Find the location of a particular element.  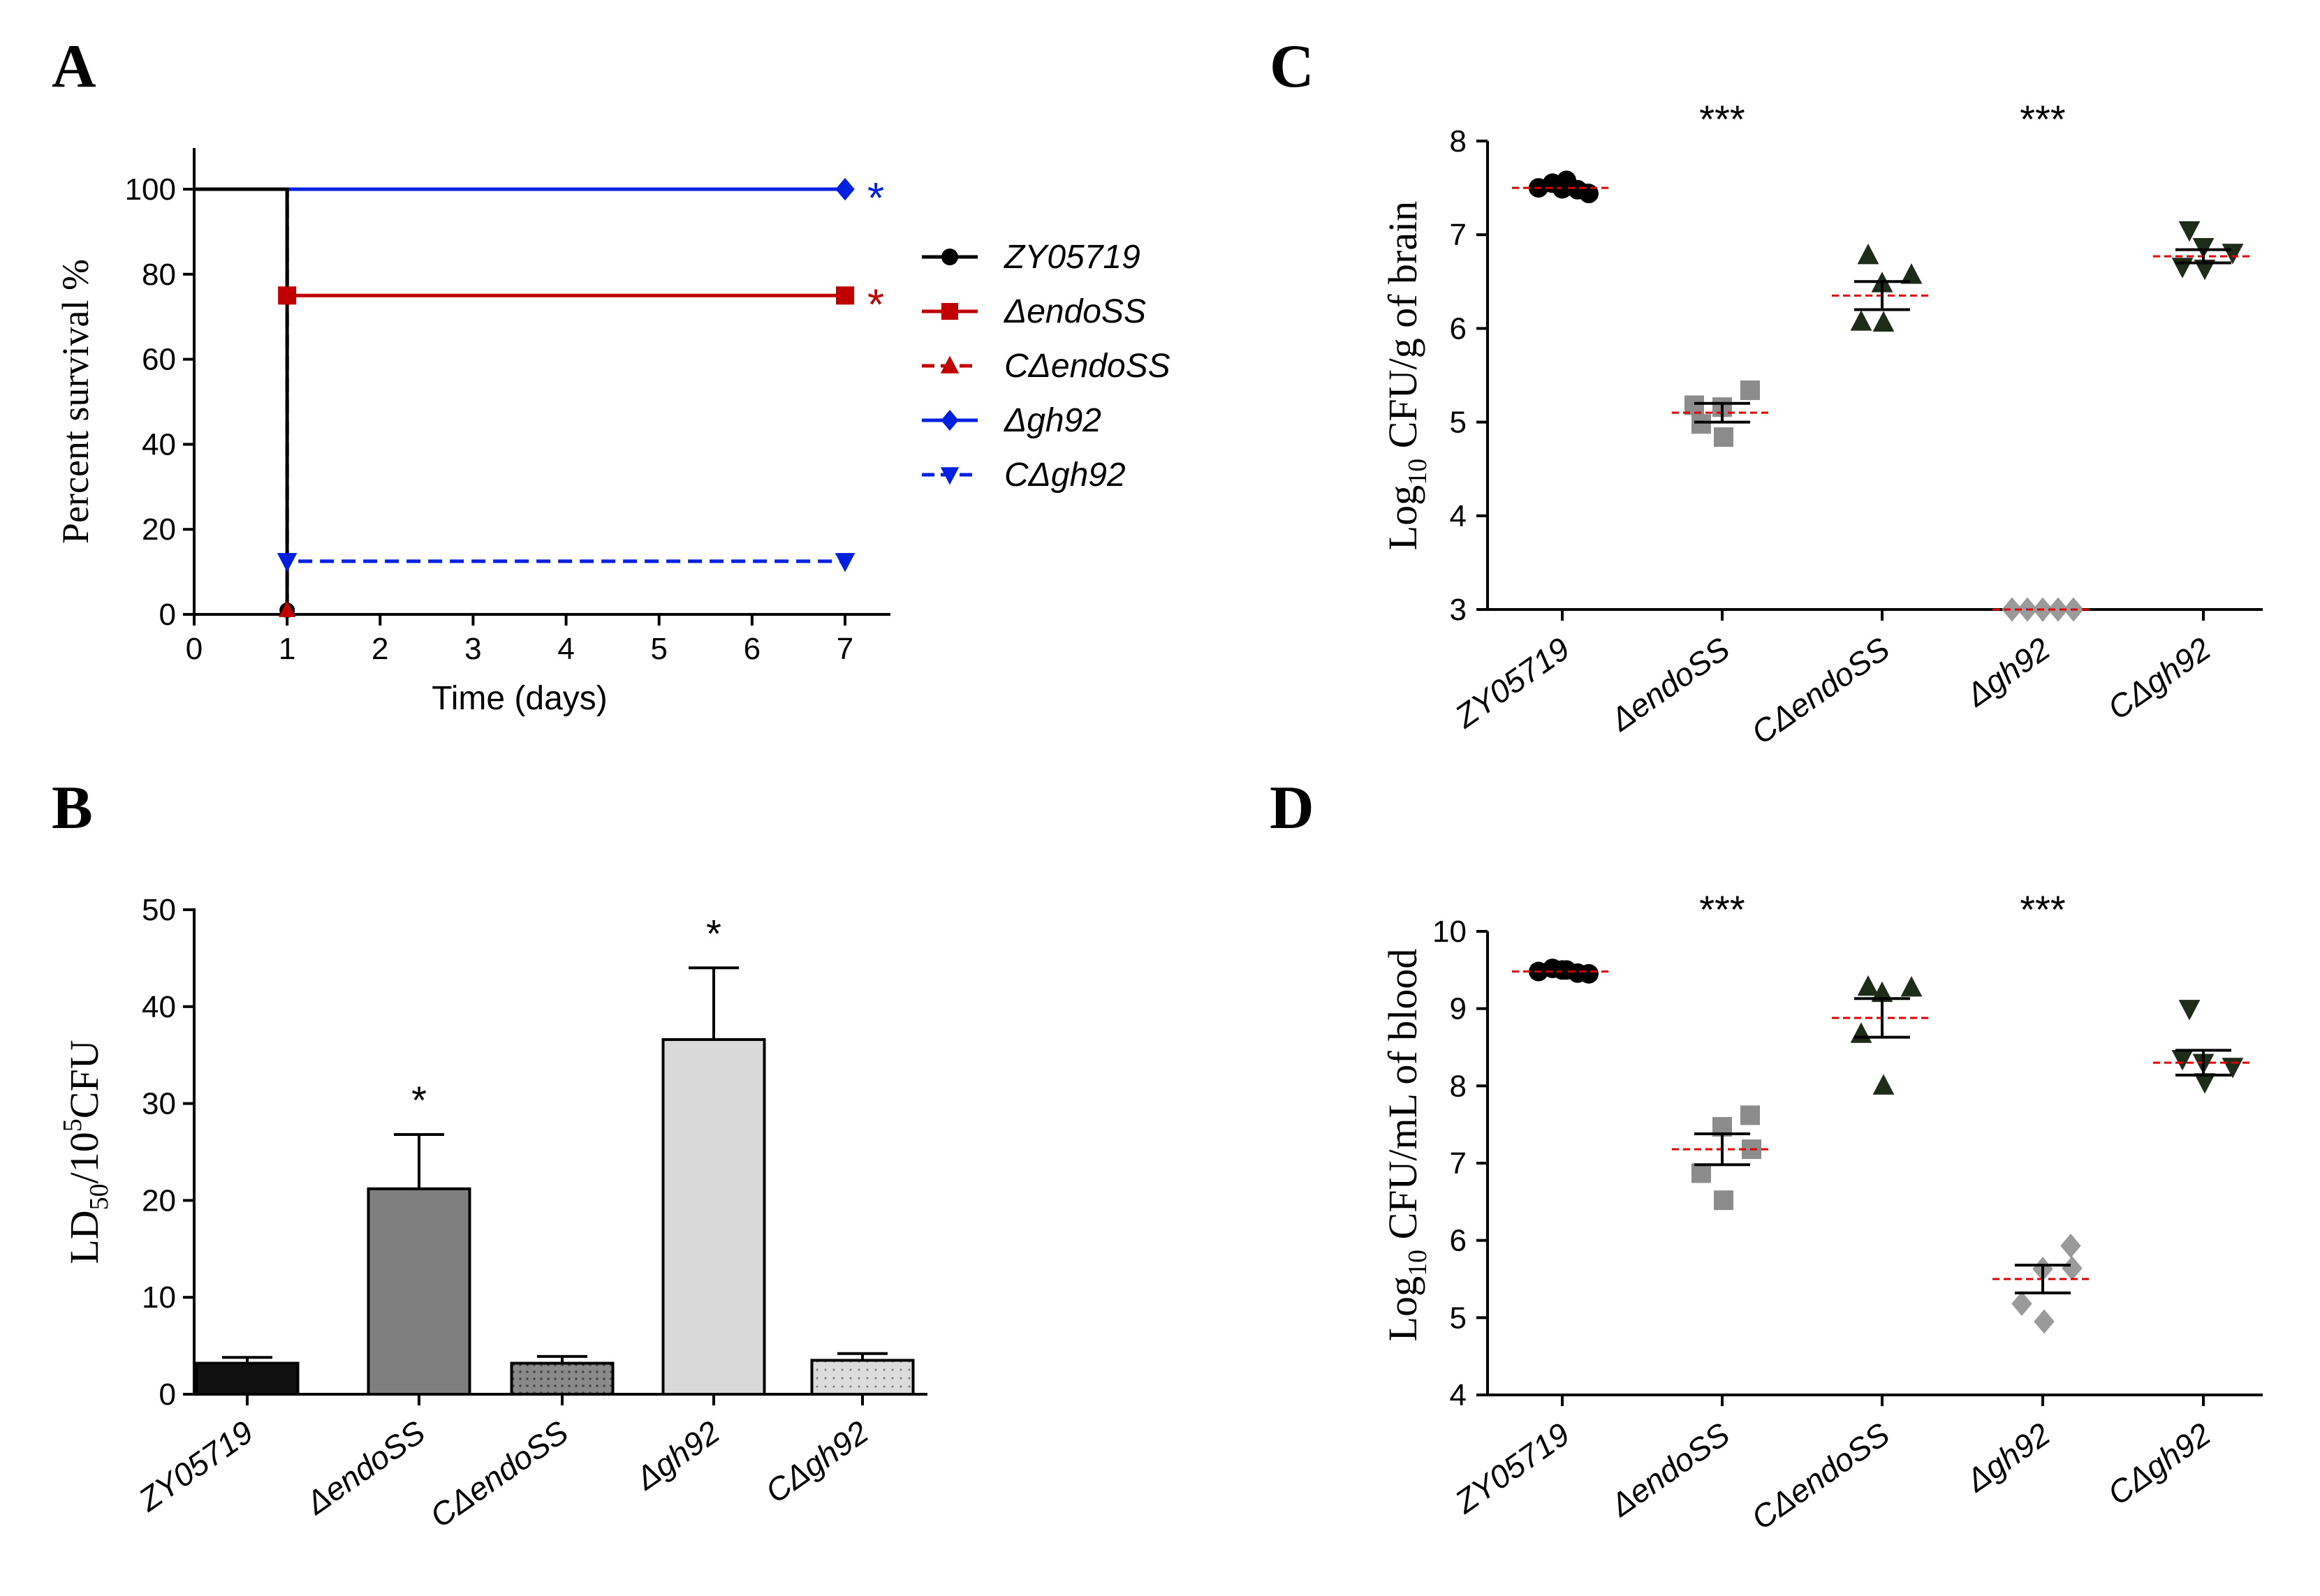

b-significance-star: * is located at coordinates (419, 1100).